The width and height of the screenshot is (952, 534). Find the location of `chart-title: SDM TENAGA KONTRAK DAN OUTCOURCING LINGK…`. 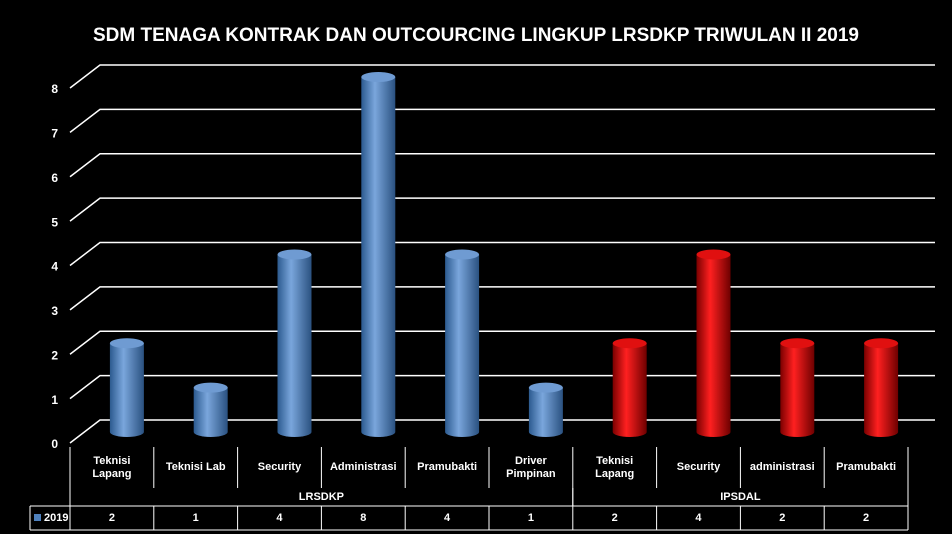

chart-title: SDM TENAGA KONTRAK DAN OUTCOURCING LINGK… is located at coordinates (476, 35).